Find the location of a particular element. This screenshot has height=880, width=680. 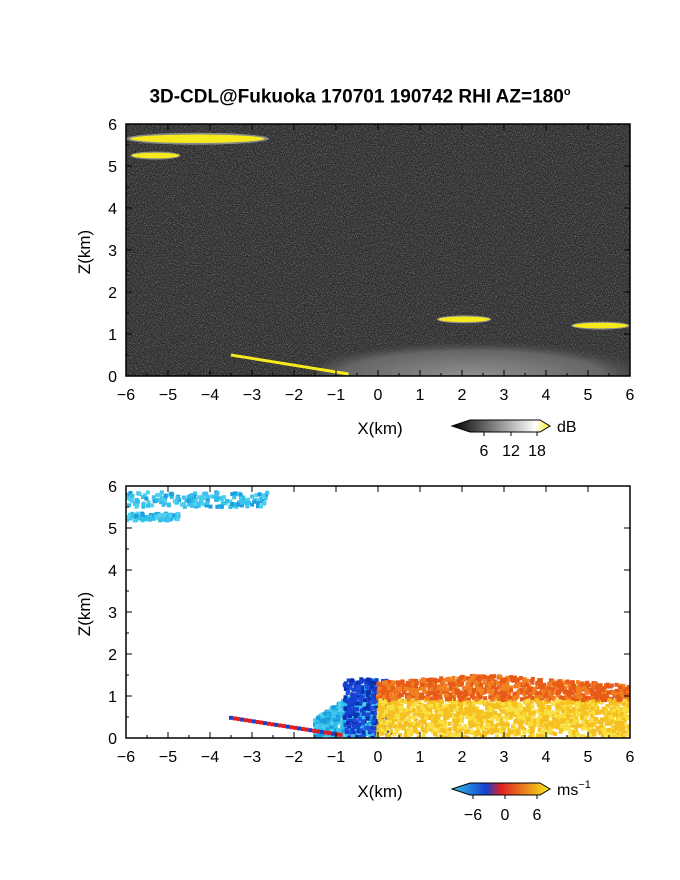

bottom-x-tick-label: 3 is located at coordinates (504, 757).